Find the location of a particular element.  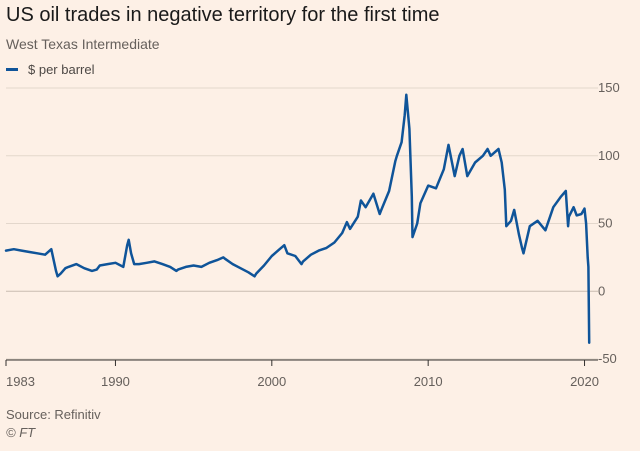

y-tick-label: 150 is located at coordinates (609, 87).